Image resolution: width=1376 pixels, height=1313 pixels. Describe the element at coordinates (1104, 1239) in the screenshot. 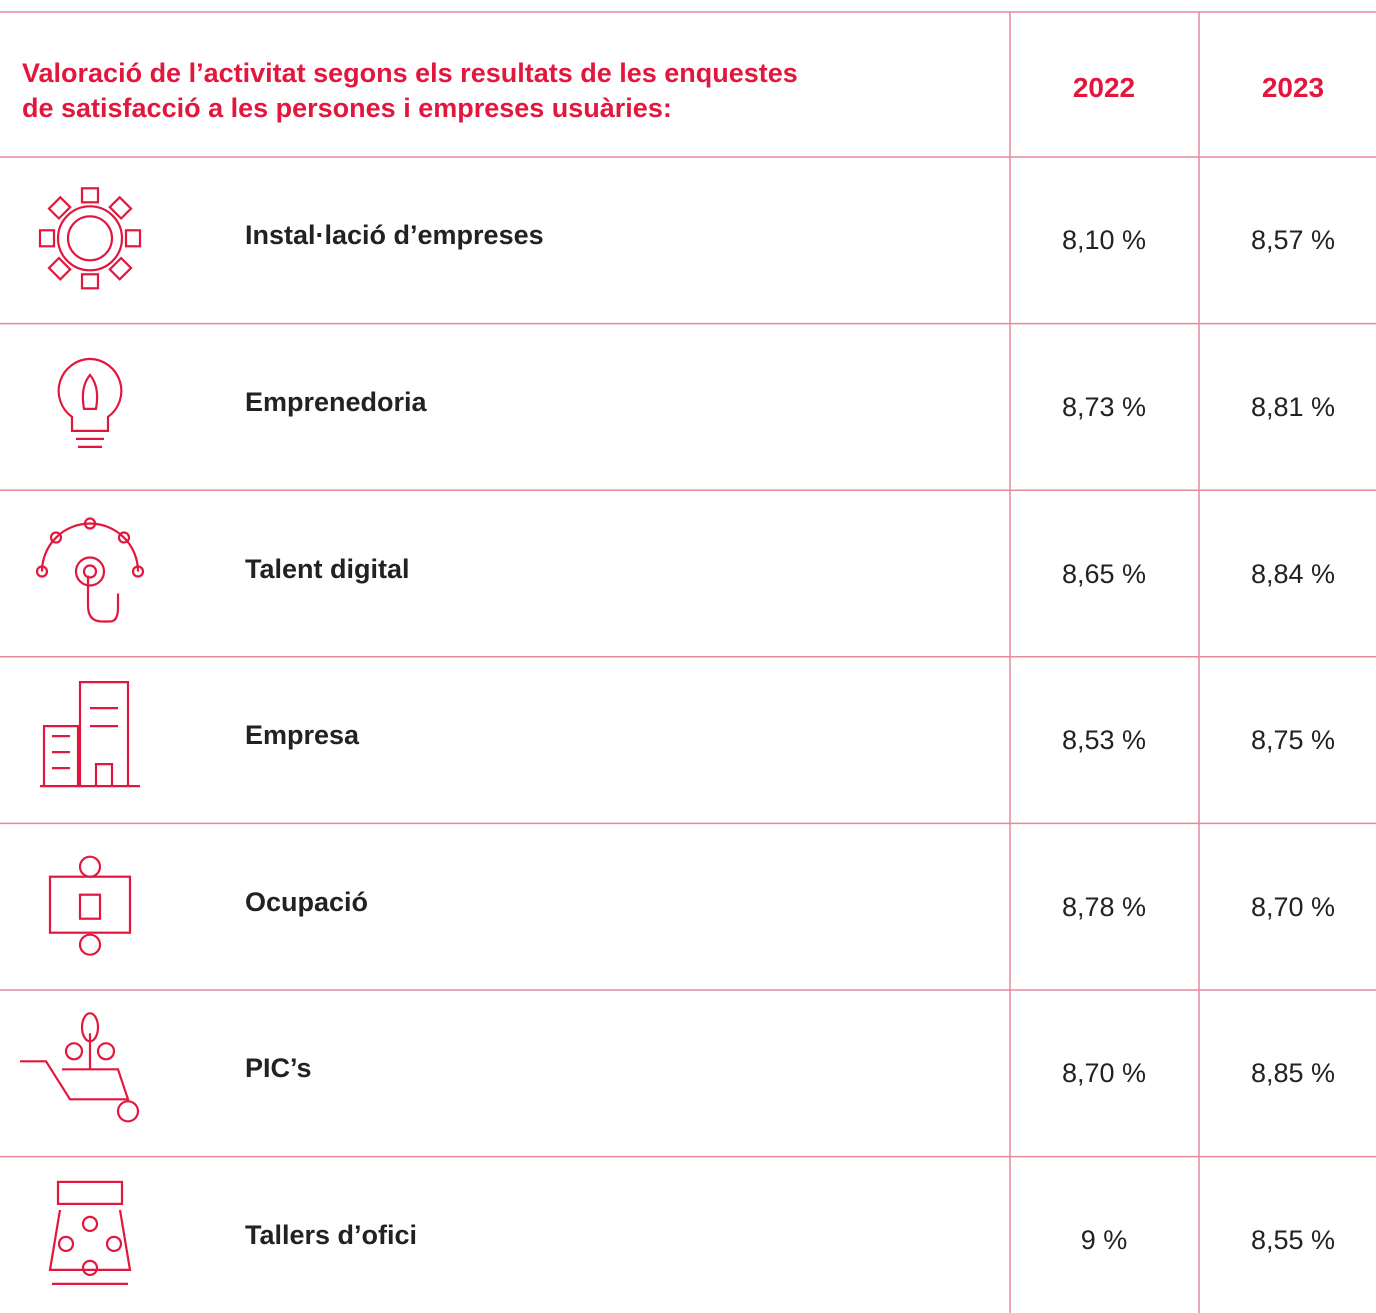

I see `cell-value: 9 %` at that location.